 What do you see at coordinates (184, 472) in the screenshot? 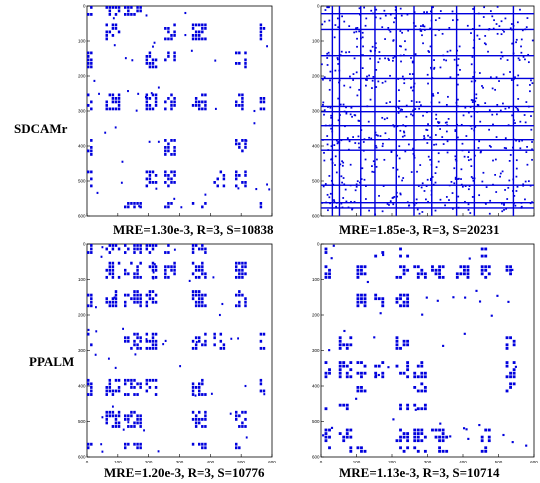
I see `caption-bottom-left: MRE=1.20e-3, R=3, S=10776` at bounding box center [184, 472].